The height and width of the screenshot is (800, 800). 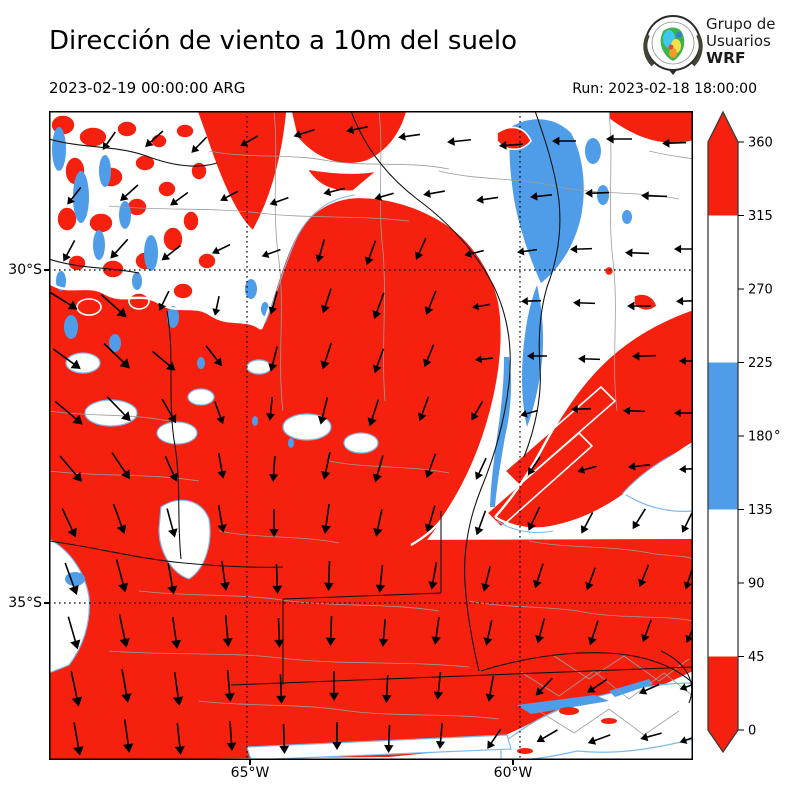 What do you see at coordinates (283, 41) in the screenshot?
I see `page-title: Dirección de viento a 10m del suelo` at bounding box center [283, 41].